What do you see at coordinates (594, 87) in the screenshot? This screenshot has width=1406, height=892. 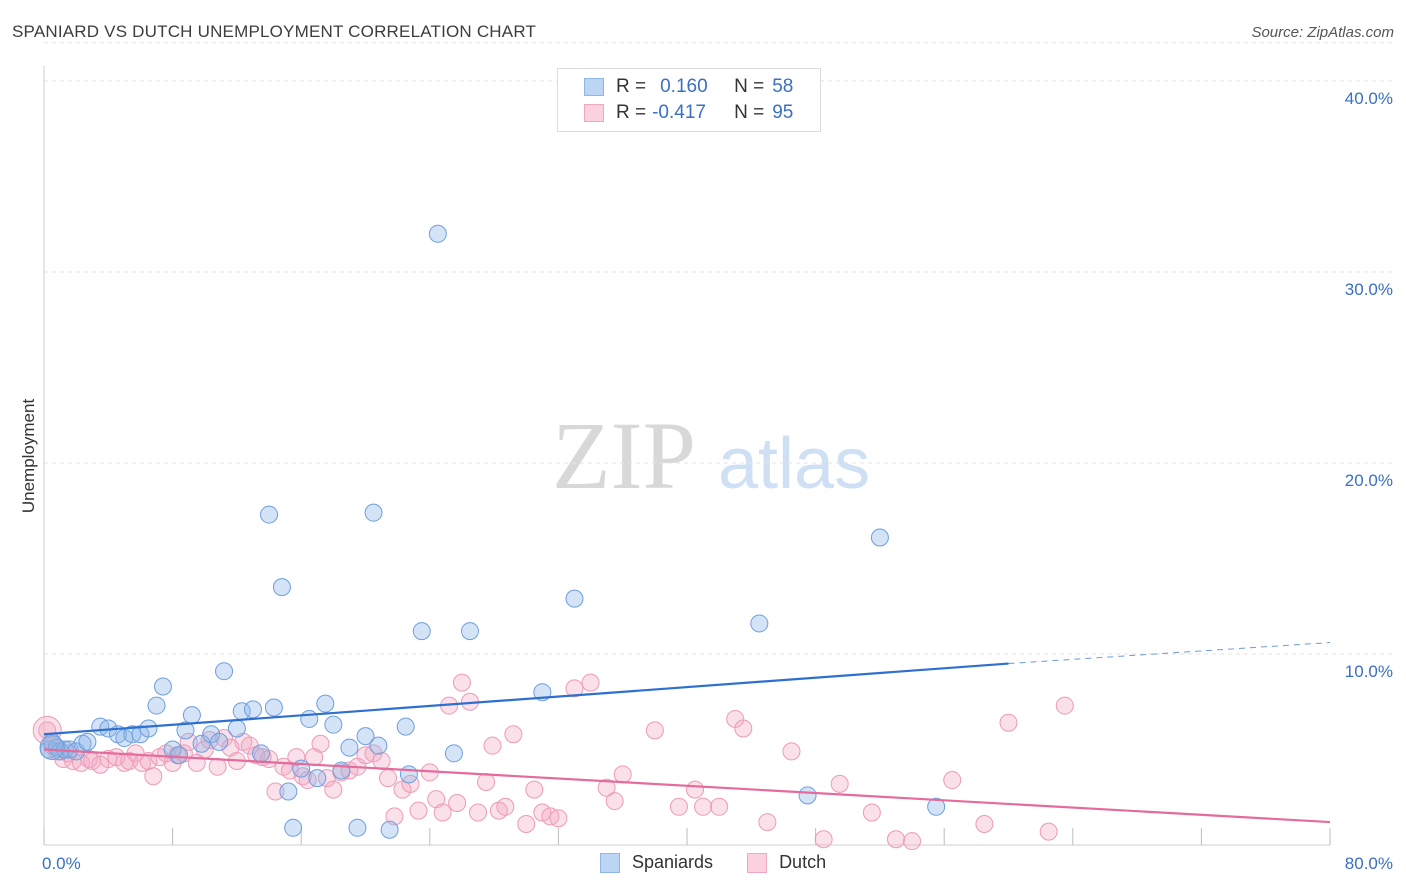 I see `spaniards-swatch` at bounding box center [594, 87].